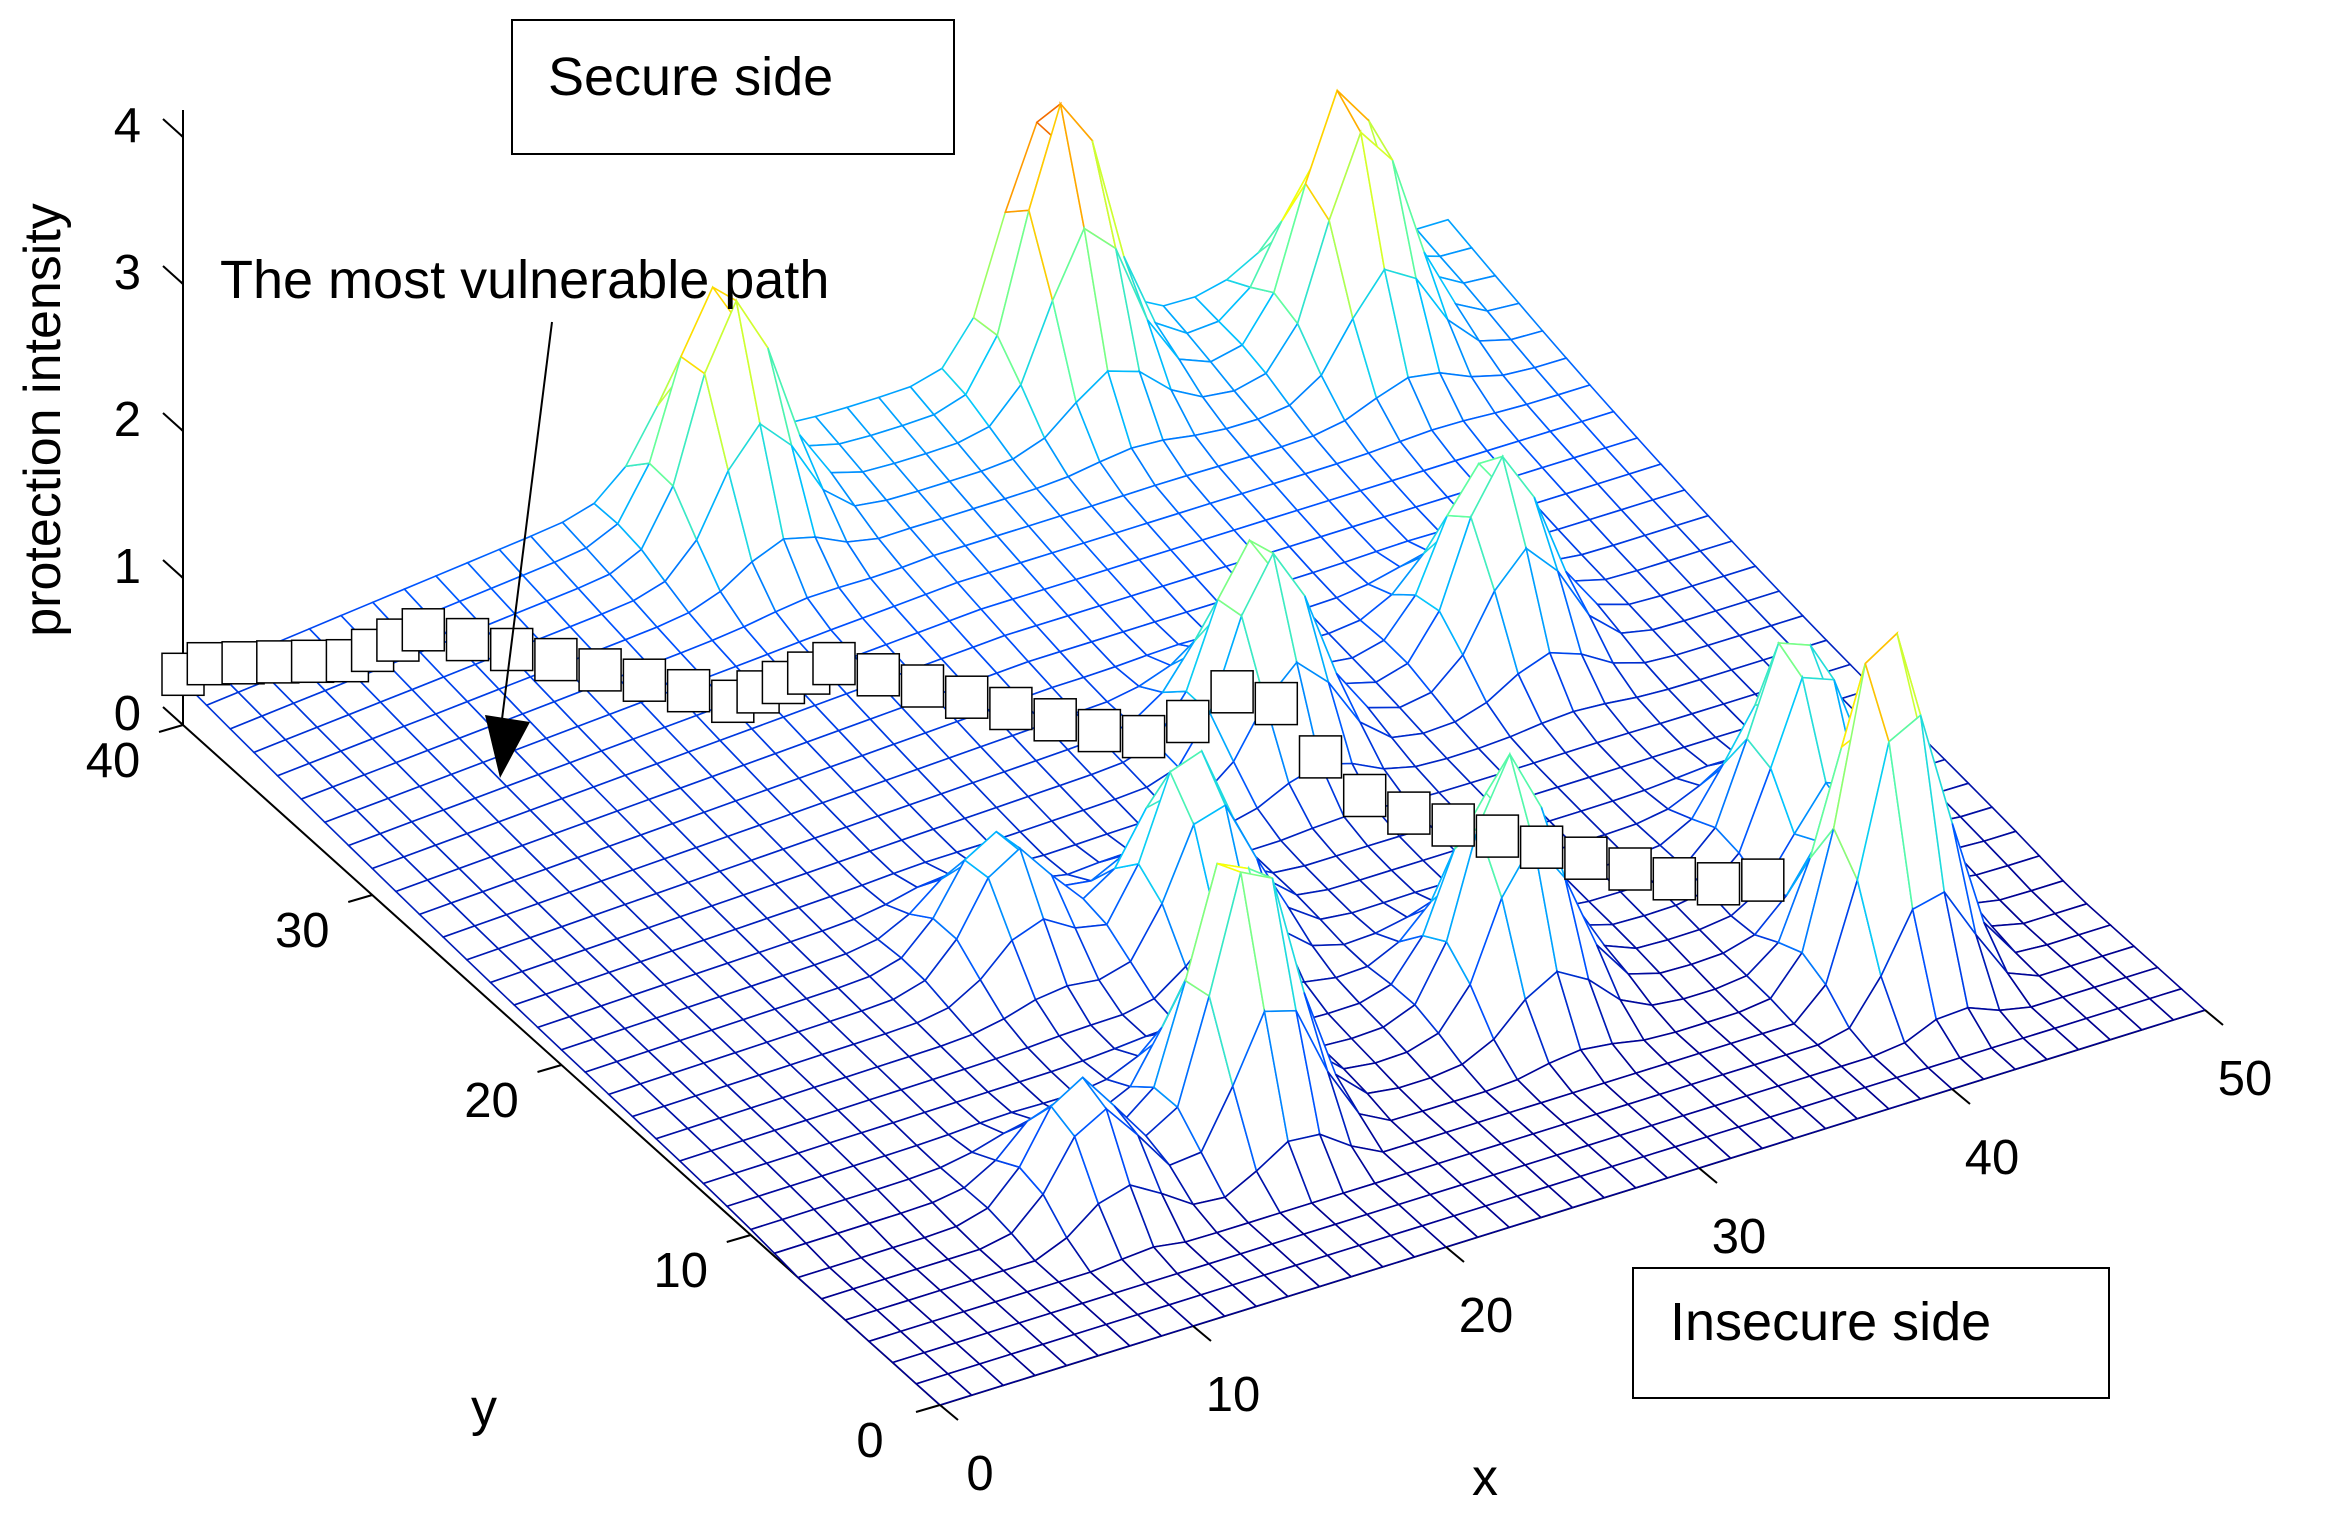  Describe the element at coordinates (127, 126) in the screenshot. I see `z-tick-label: 4` at that location.